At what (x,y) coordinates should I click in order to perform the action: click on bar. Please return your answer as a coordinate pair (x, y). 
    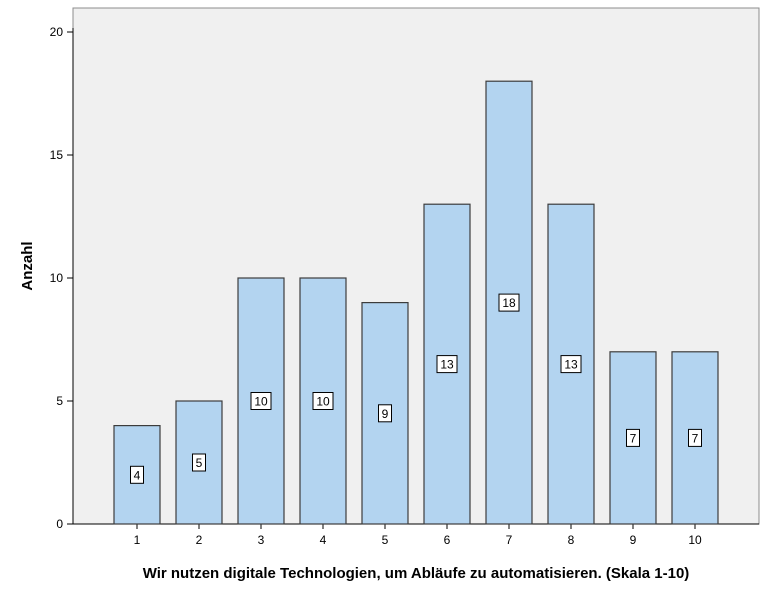
    Looking at the image, I should click on (509, 302).